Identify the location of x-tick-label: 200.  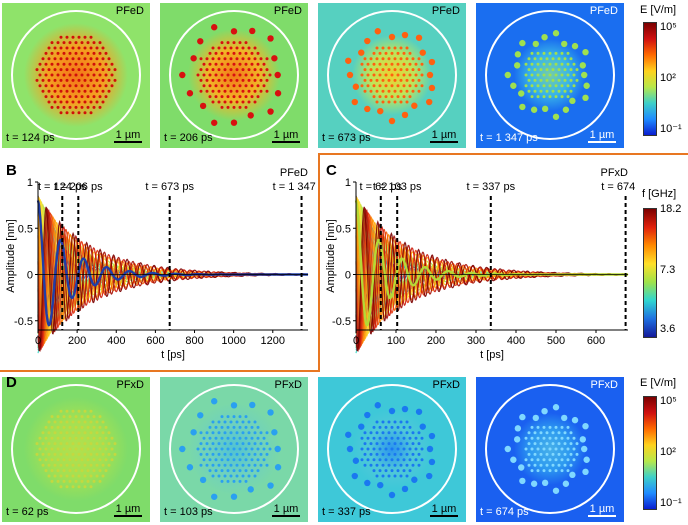
(77, 341).